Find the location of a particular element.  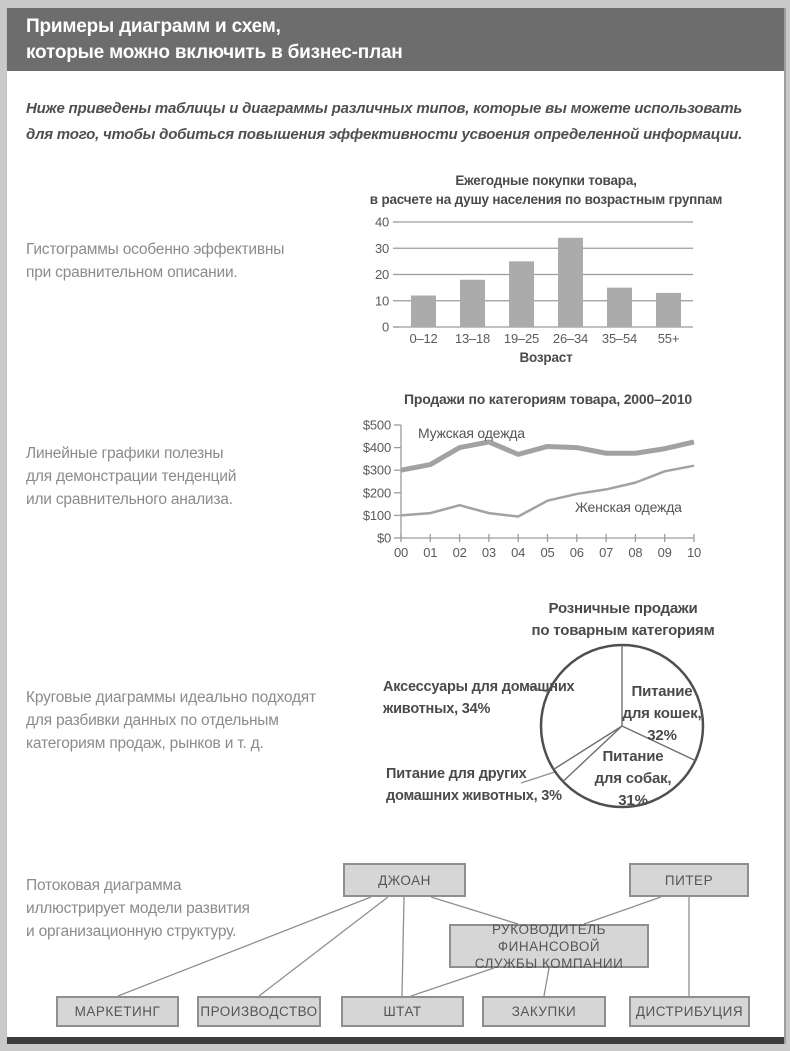

x-tick-label: 13–18 is located at coordinates (472, 338).